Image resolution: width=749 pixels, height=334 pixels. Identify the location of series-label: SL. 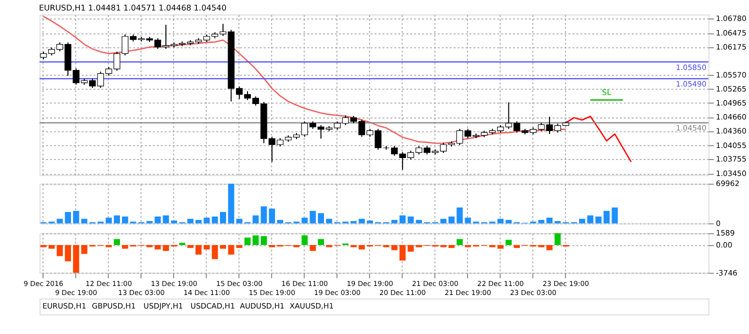
(607, 93).